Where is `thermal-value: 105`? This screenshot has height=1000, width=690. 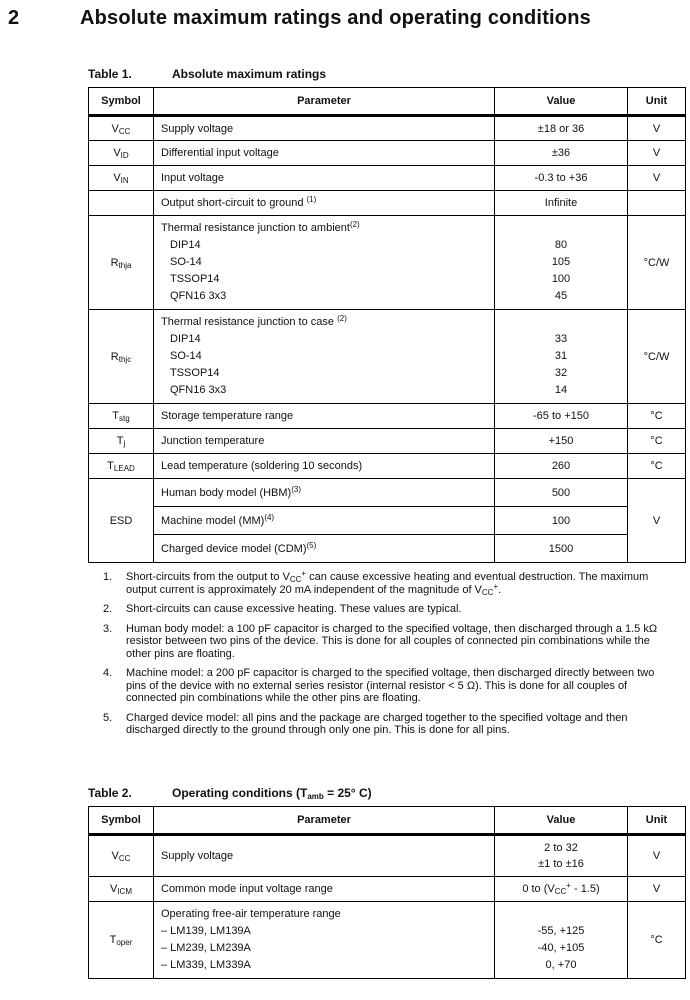
thermal-value: 105 is located at coordinates (561, 262).